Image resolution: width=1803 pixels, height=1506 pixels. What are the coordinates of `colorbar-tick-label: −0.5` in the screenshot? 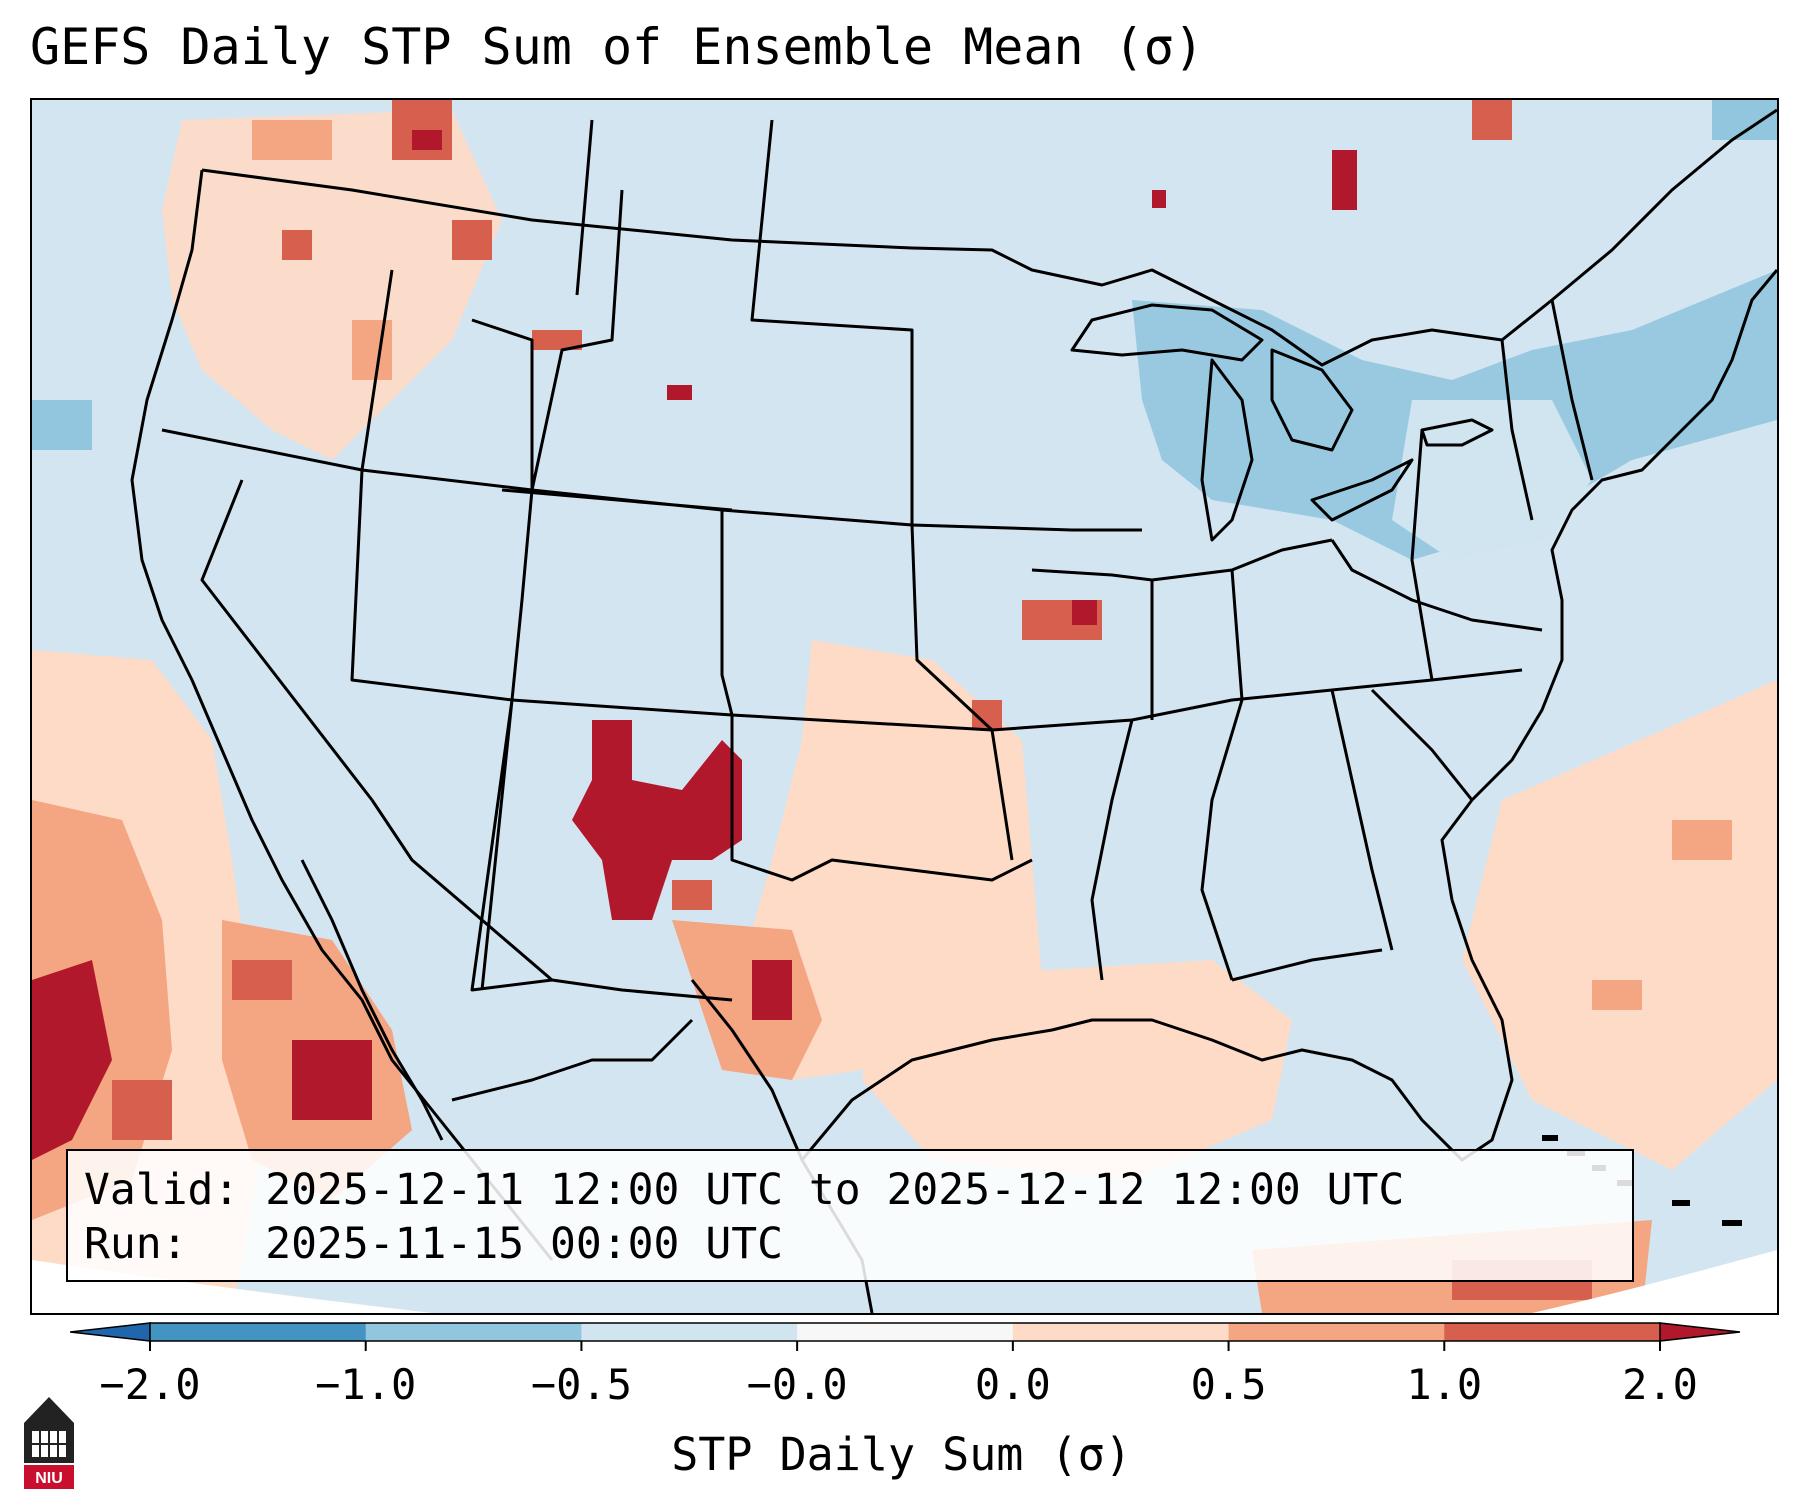 It's located at (581, 1384).